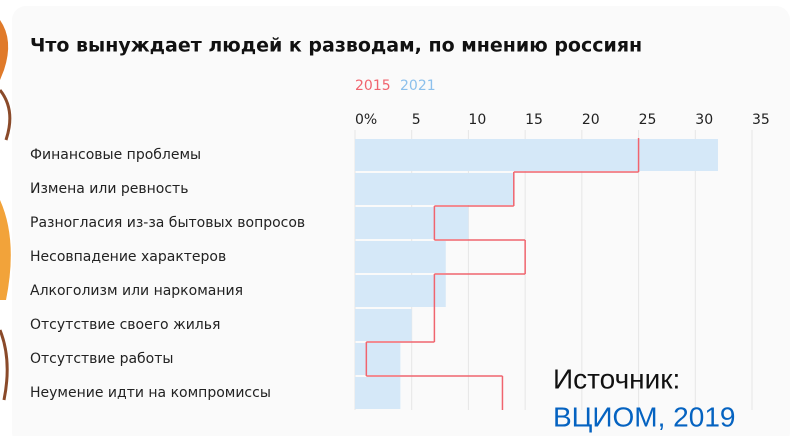 Image resolution: width=790 pixels, height=436 pixels. Describe the element at coordinates (648, 120) in the screenshot. I see `x-tick-label: 25` at that location.